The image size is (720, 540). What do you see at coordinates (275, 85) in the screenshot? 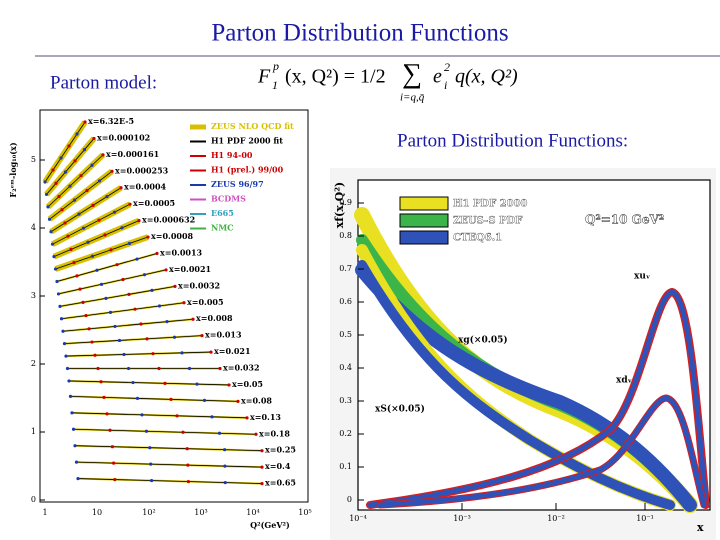
I see `formula-part: 1` at bounding box center [275, 85].